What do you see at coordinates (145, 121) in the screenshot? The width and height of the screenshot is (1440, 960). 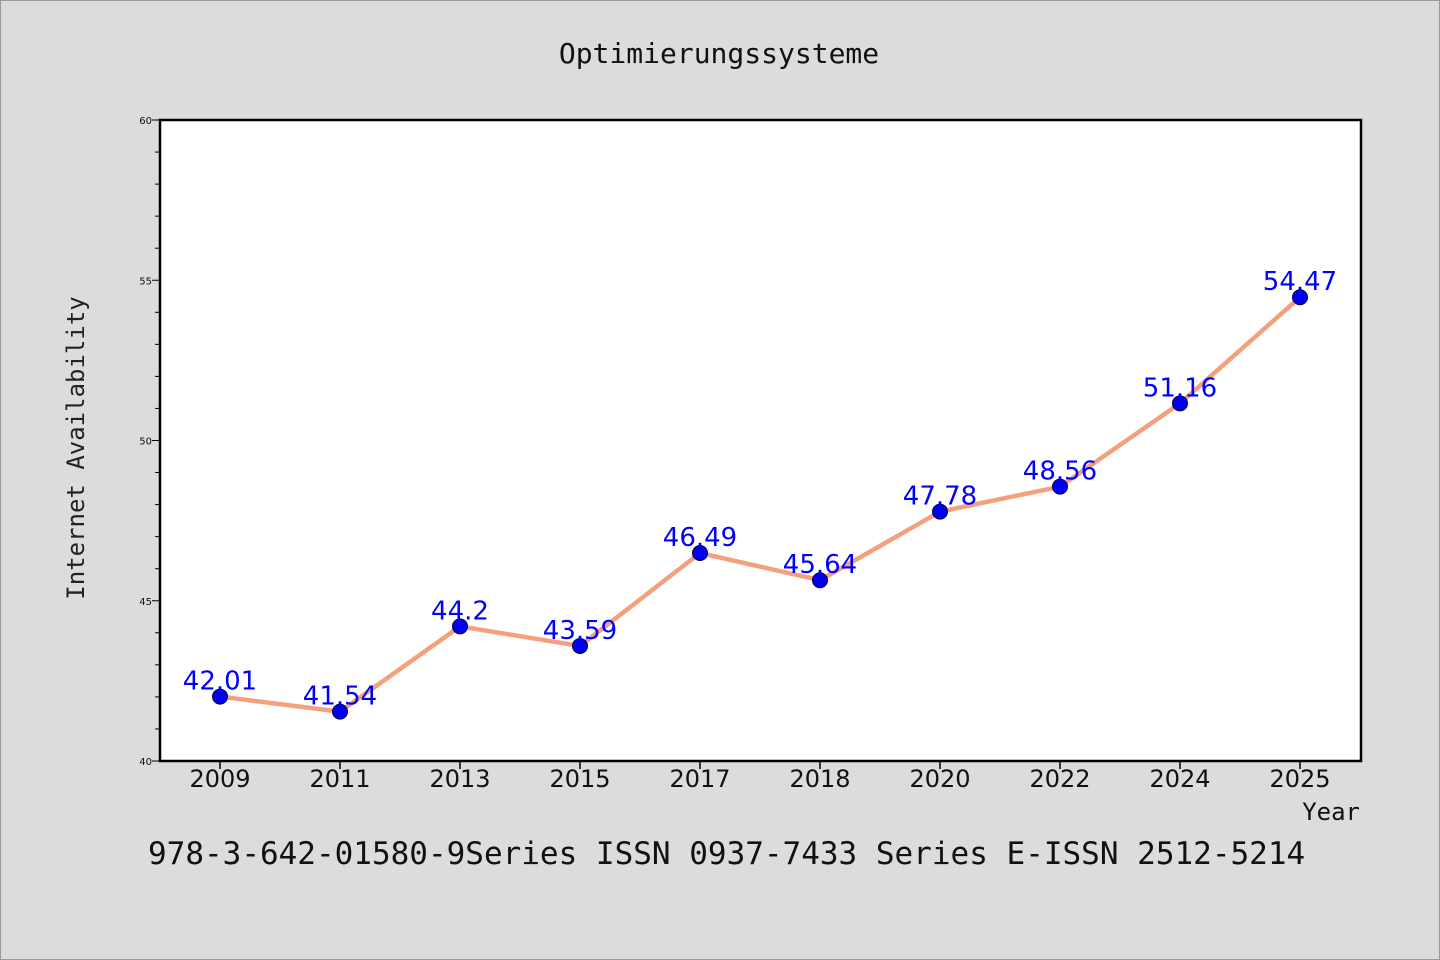 I see `y-tick-label: 60` at bounding box center [145, 121].